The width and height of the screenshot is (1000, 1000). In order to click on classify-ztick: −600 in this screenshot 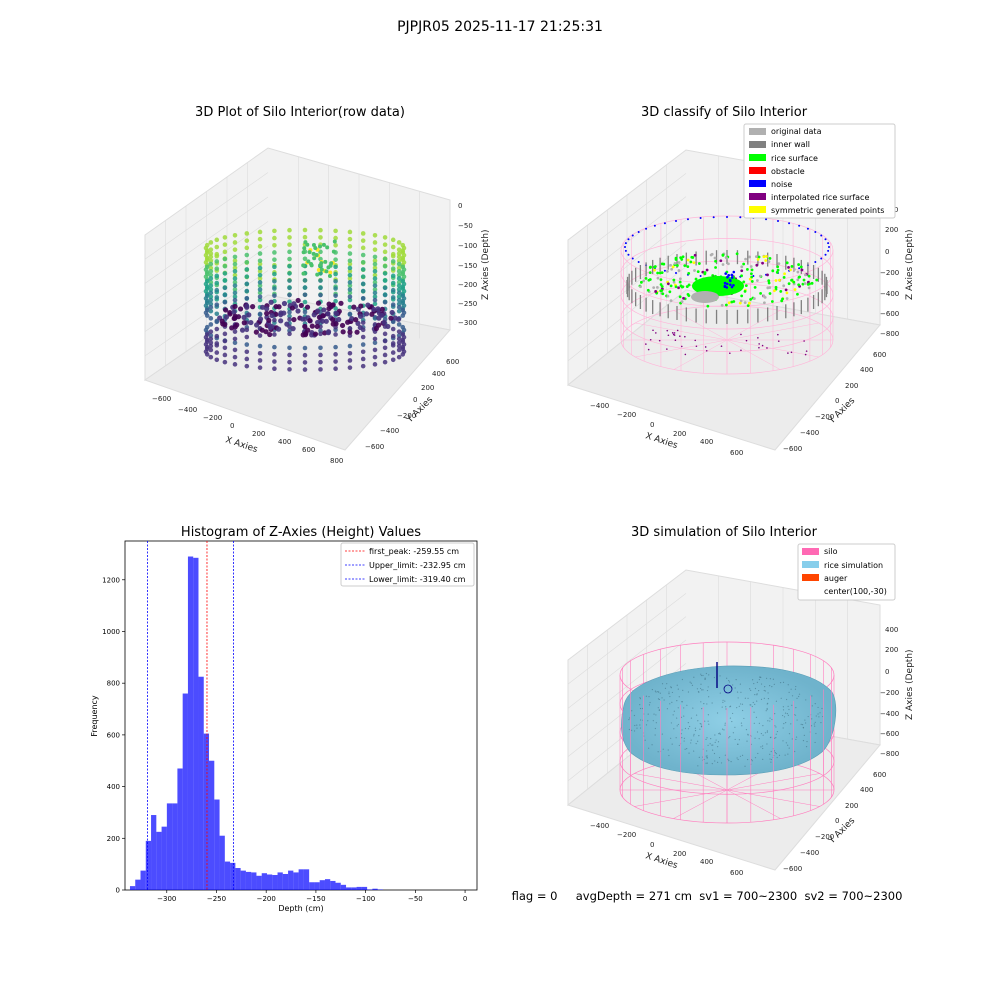, I will do `click(889, 314)`.